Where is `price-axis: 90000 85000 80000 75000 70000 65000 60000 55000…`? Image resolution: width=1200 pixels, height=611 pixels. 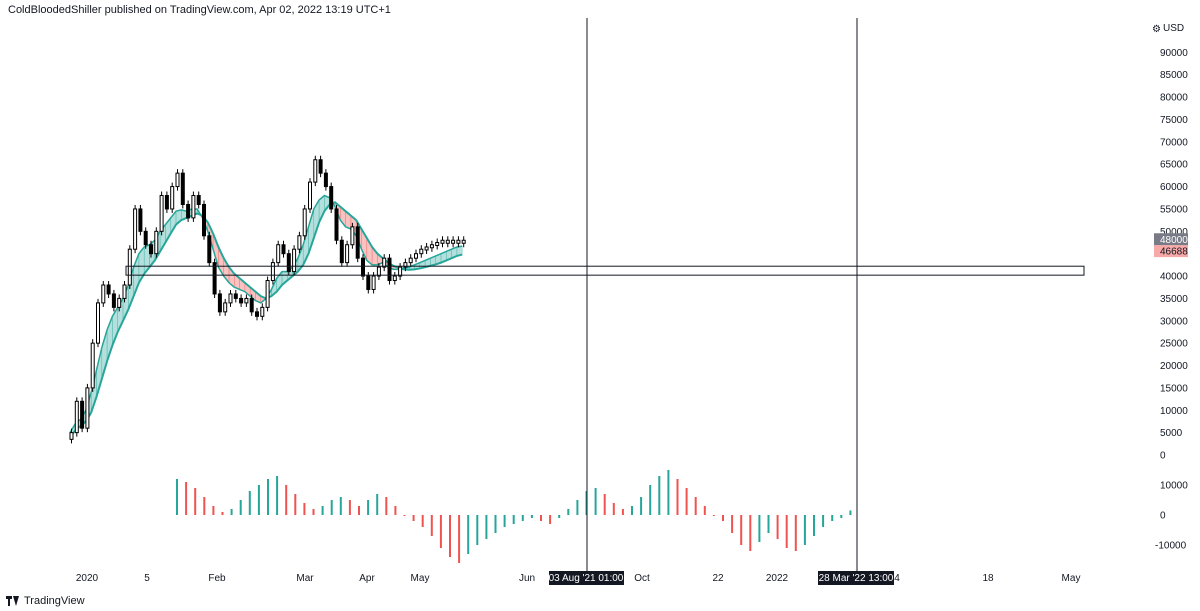 price-axis: 90000 85000 80000 75000 70000 65000 60000 55000… is located at coordinates (1170, 242).